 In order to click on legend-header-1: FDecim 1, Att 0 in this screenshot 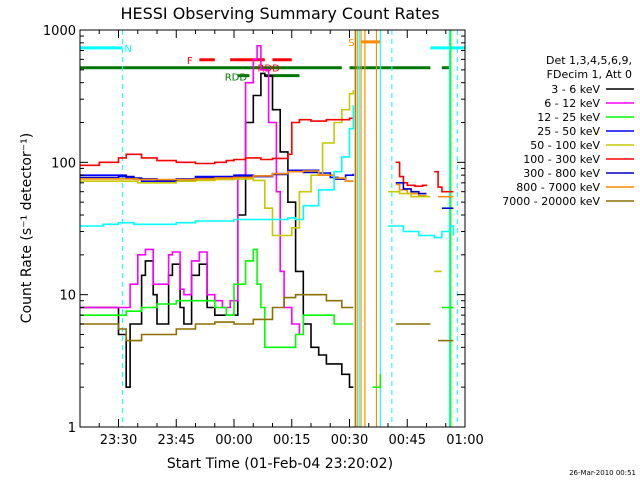, I will do `click(589, 74)`.